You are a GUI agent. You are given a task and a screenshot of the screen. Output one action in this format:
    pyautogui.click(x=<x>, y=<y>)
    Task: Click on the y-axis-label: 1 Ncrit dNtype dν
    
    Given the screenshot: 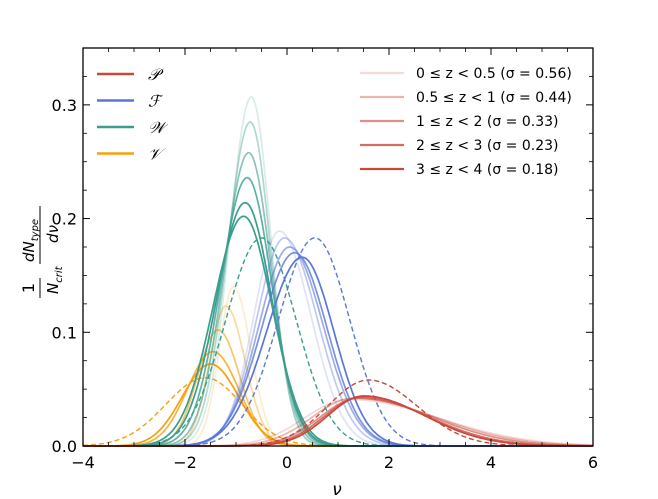 What is the action you would take?
    pyautogui.click(x=42, y=252)
    